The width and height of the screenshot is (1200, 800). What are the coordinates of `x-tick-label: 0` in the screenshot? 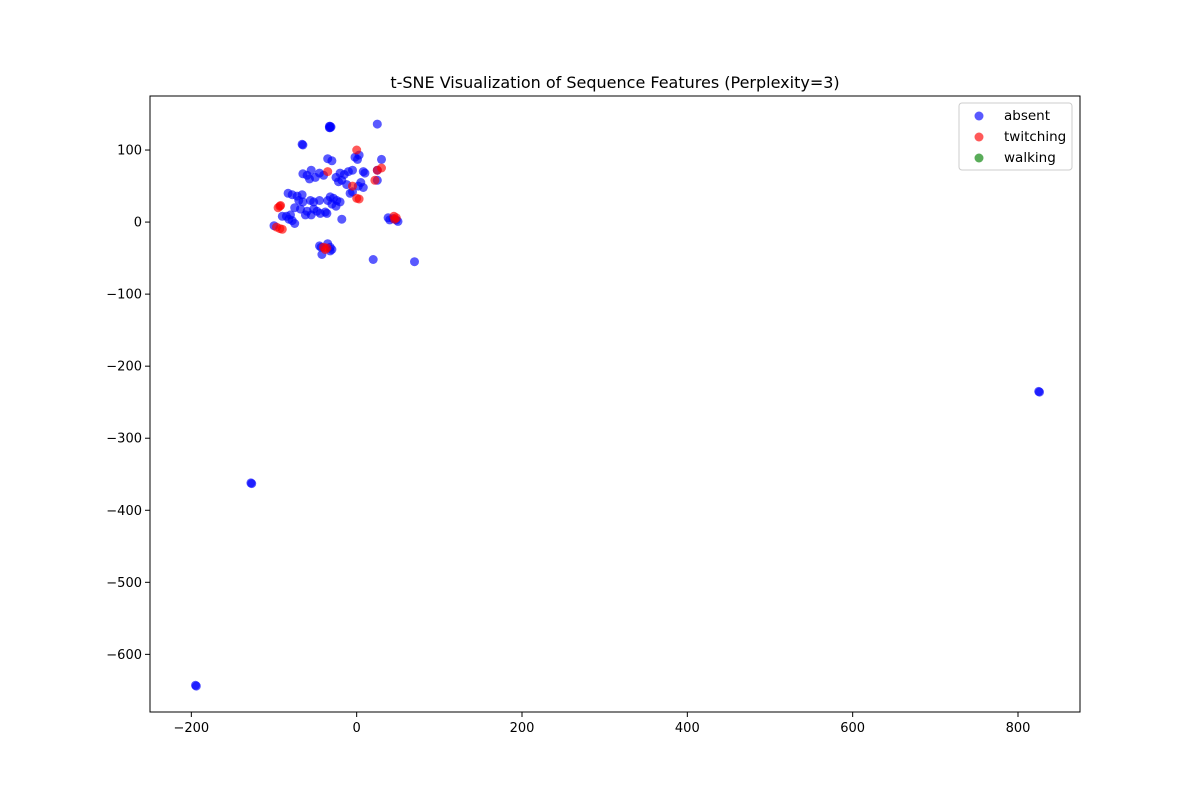 It's located at (357, 728).